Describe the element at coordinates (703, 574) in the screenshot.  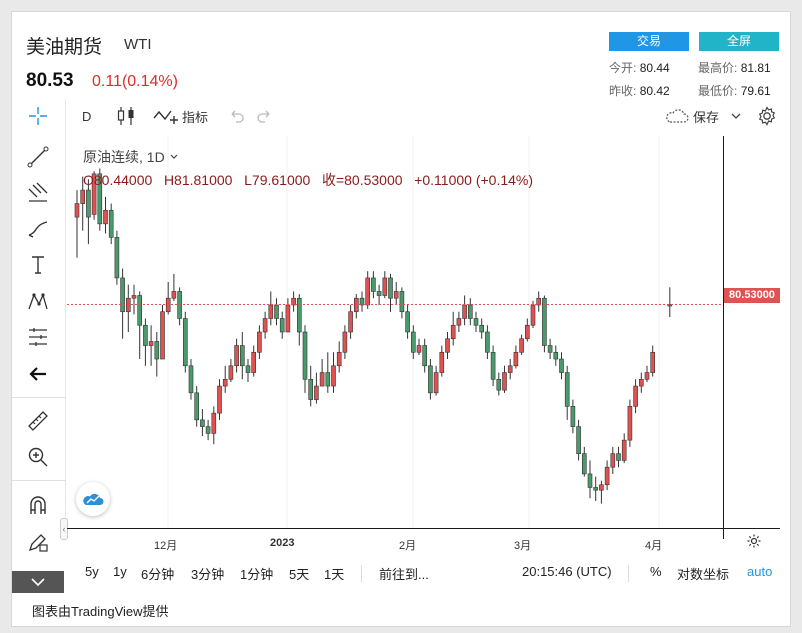
I see `log-scale-toggle: 对数坐标` at that location.